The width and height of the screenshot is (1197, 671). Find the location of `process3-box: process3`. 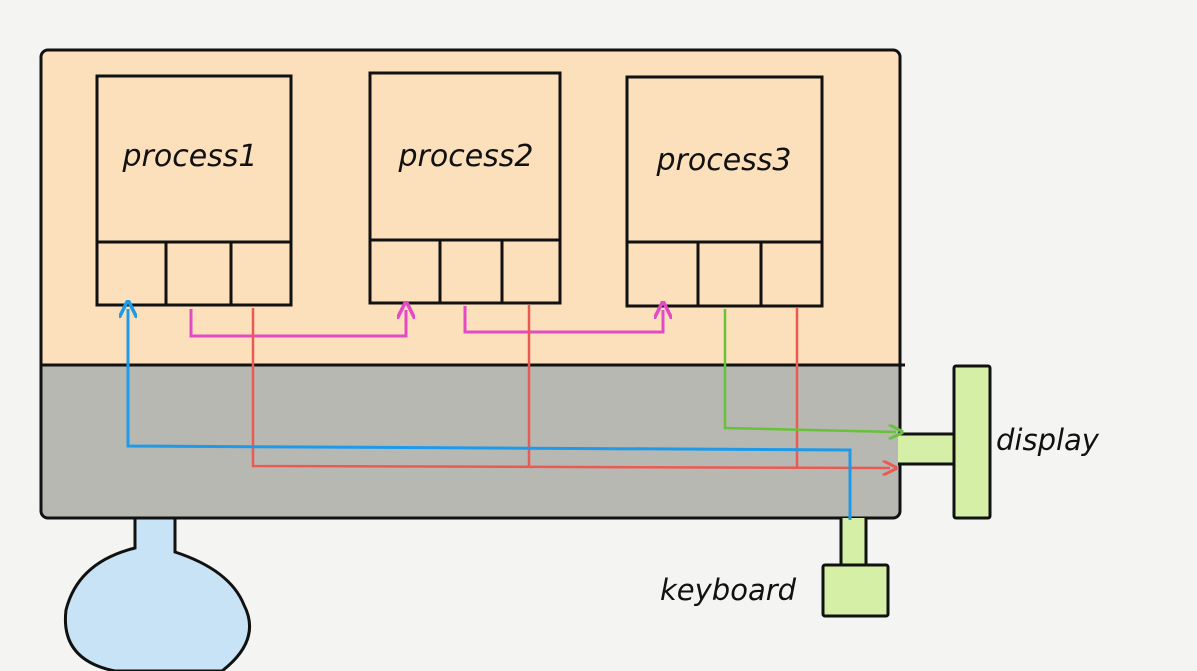

process3-box: process3 is located at coordinates (724, 191).